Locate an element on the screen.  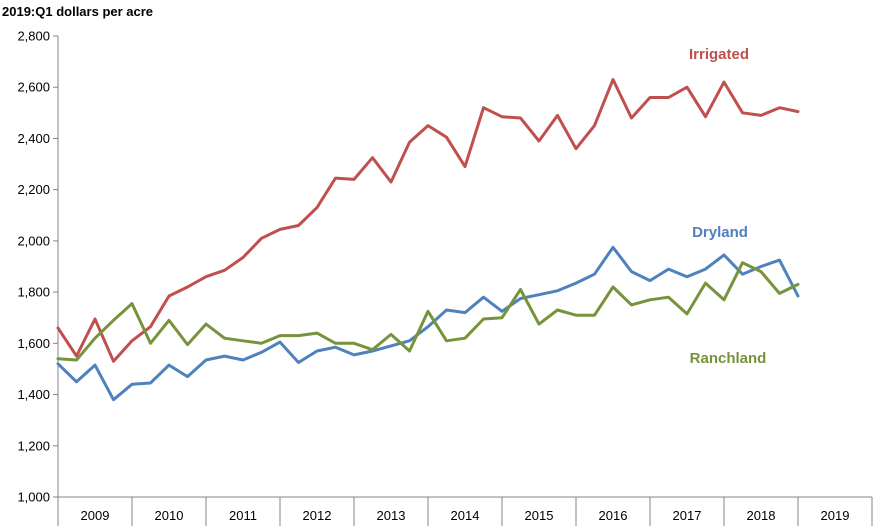
y-tick-label: 2,200 is located at coordinates (33, 189).